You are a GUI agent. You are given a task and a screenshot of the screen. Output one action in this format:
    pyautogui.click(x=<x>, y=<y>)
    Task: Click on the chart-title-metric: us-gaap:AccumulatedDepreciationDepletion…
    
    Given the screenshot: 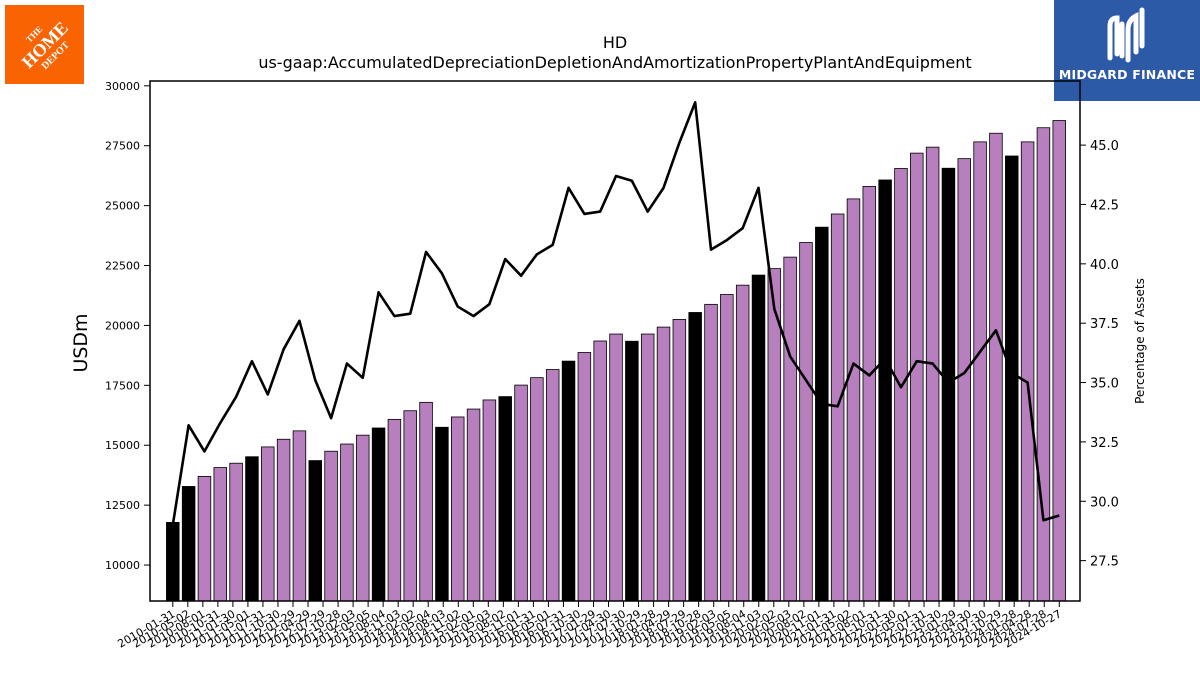 What is the action you would take?
    pyautogui.click(x=615, y=62)
    